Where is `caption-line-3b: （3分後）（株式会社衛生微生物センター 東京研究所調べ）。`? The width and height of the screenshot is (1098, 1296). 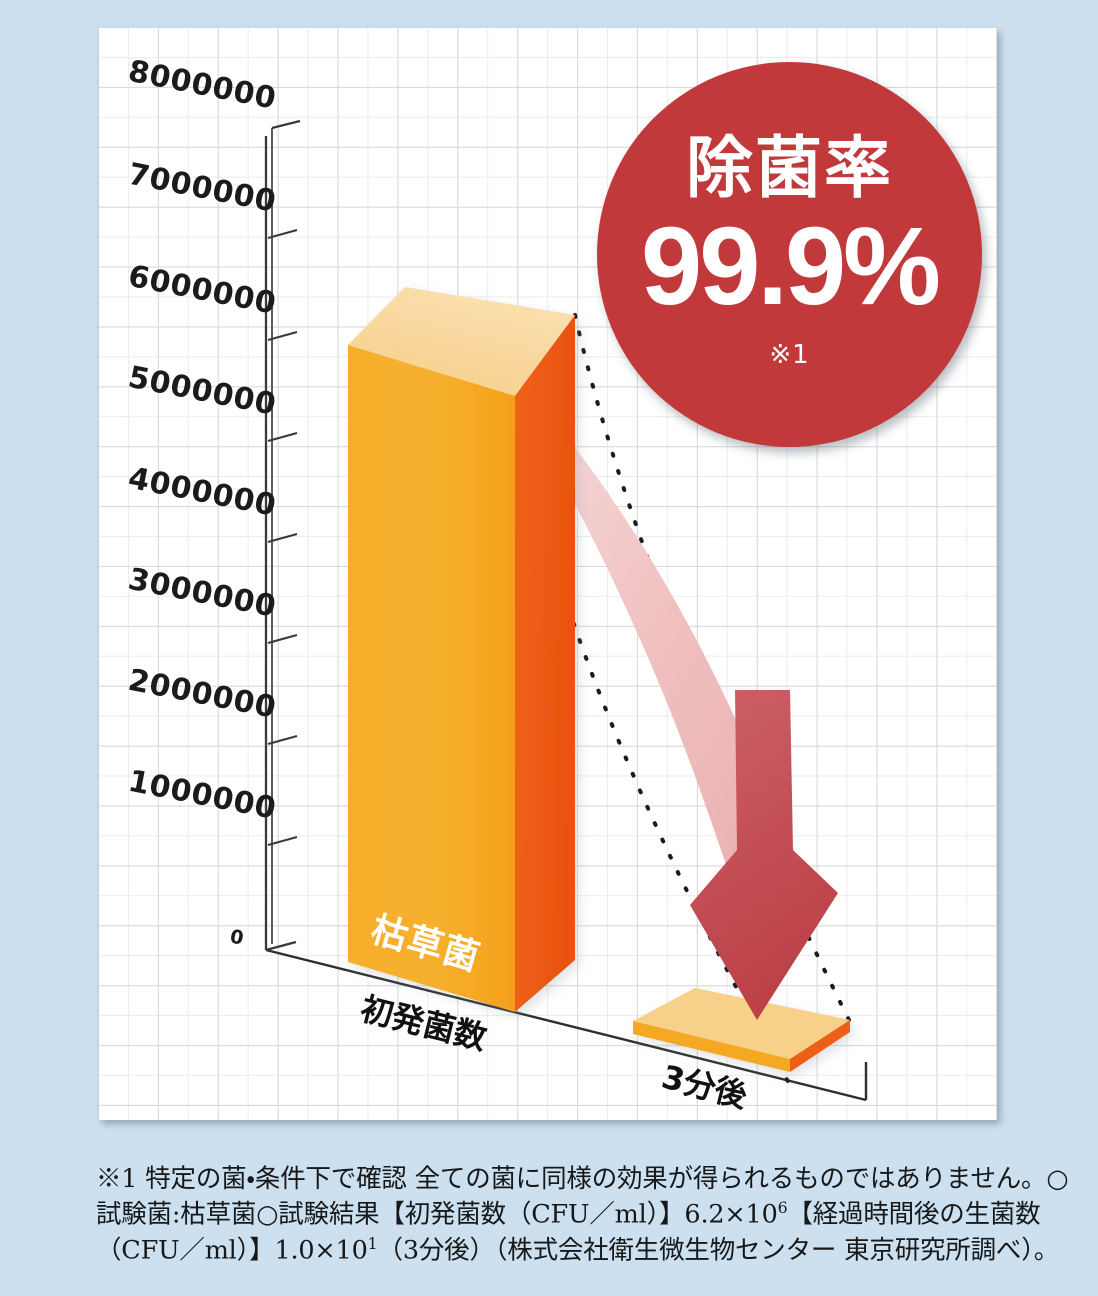
caption-line-3b: （3分後）（株式会社衛生微生物センター 東京研究所調べ）。 is located at coordinates (718, 1250).